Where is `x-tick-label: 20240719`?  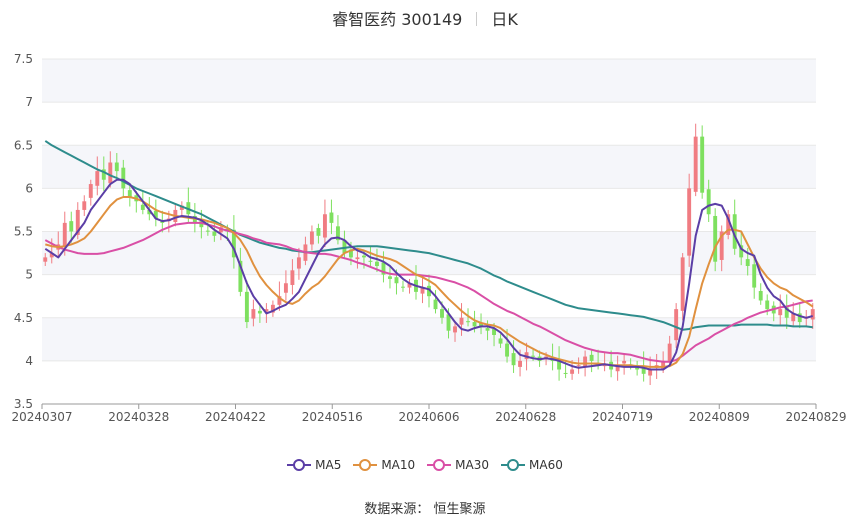
x-tick-label: 20240719 is located at coordinates (622, 417).